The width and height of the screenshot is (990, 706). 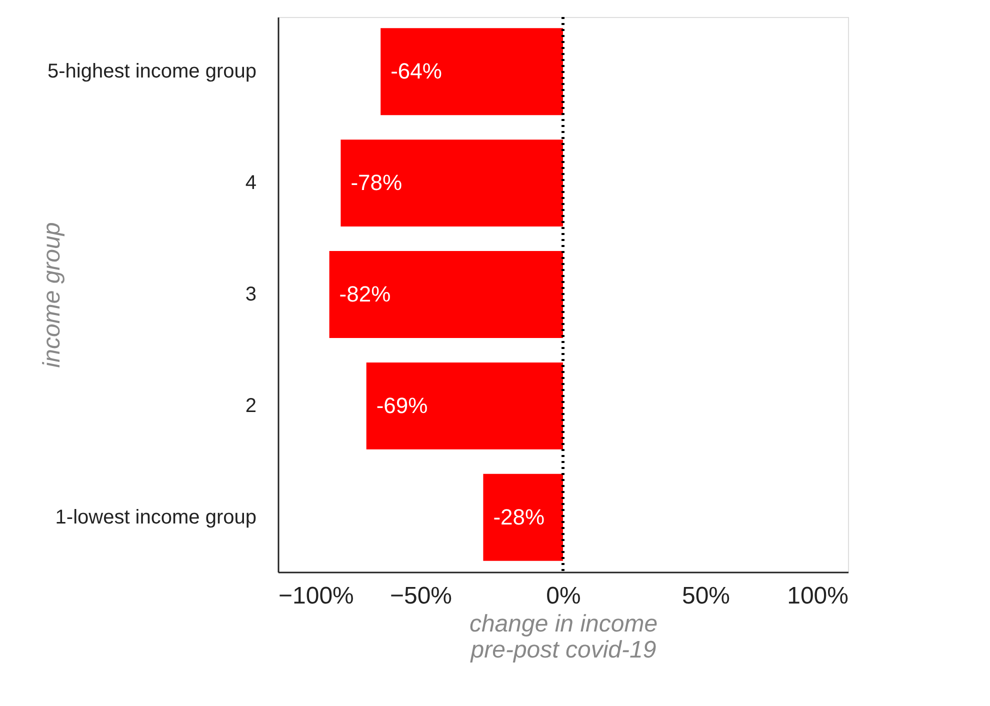 I want to click on data-label: -64%, so click(x=416, y=71).